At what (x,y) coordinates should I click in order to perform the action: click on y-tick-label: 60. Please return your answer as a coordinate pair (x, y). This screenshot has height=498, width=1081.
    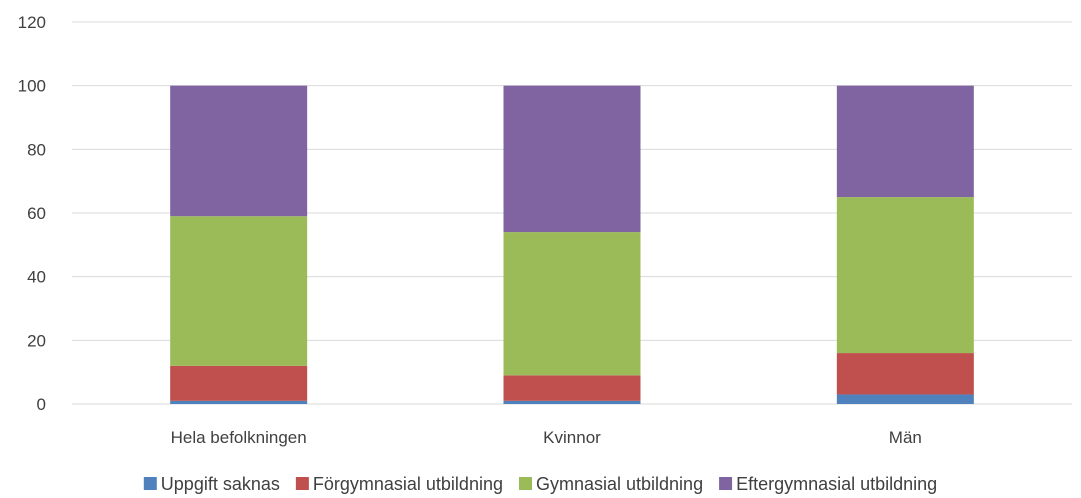
    Looking at the image, I should click on (36, 213).